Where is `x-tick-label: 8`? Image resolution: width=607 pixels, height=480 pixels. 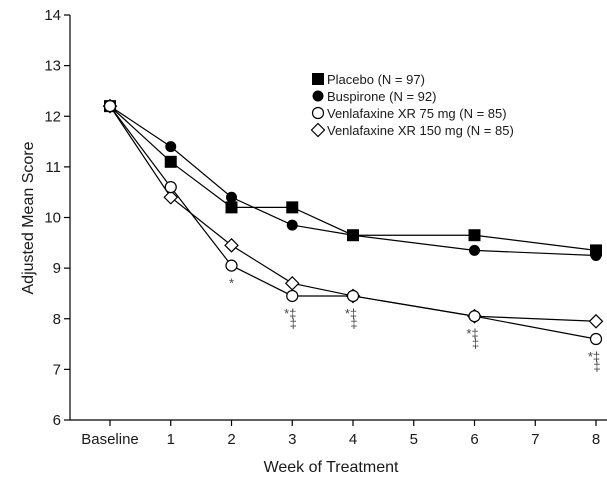
x-tick-label: 8 is located at coordinates (596, 439).